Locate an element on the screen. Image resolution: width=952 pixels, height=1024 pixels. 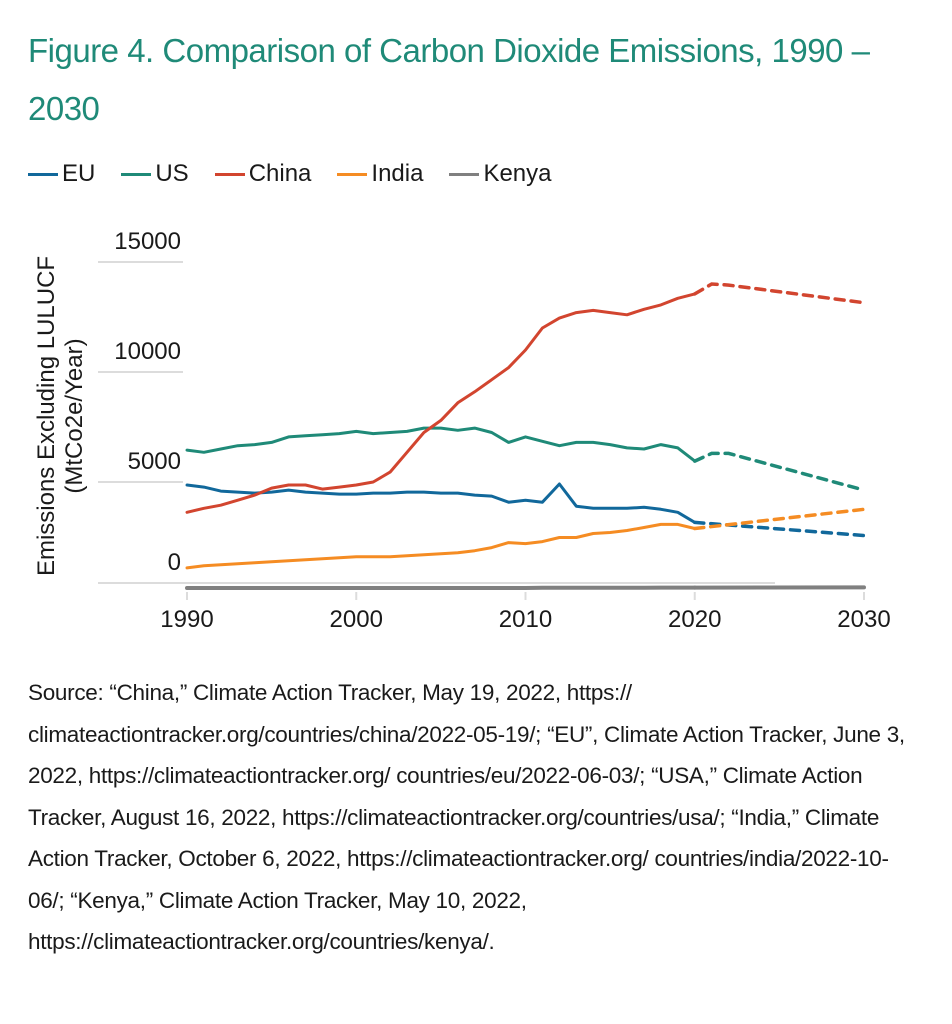
y-axis-title-line1: Emissions Excluding LULUCF is located at coordinates (46, 416).